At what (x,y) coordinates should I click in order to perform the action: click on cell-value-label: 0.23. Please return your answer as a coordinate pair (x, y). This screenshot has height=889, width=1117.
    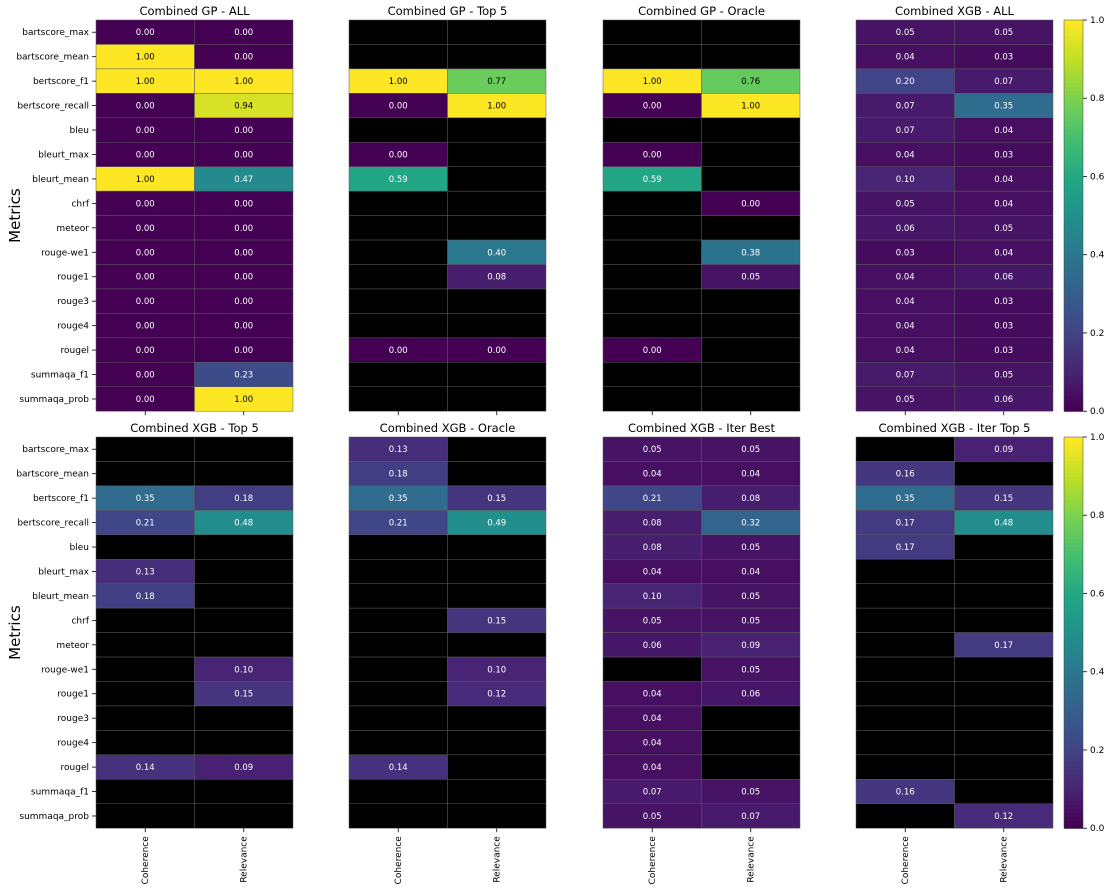
    Looking at the image, I should click on (243, 376).